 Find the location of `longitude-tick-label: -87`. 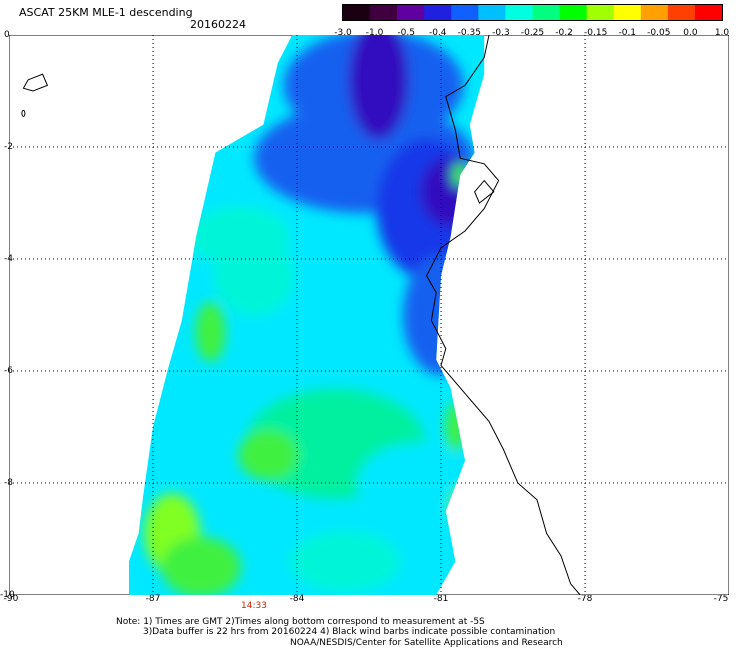

longitude-tick-label: -87 is located at coordinates (153, 599).